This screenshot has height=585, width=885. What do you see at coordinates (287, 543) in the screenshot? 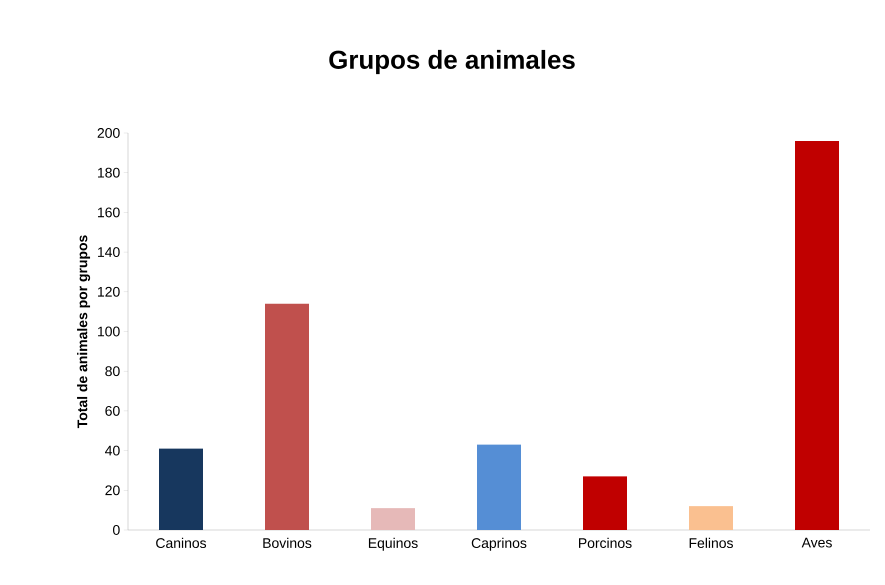
I see `x-tick-label: Bovinos` at bounding box center [287, 543].